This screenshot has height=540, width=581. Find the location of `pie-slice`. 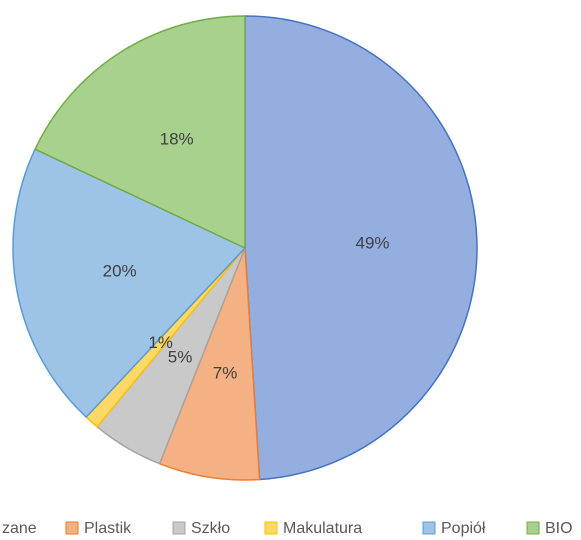

pie-slice is located at coordinates (209, 364).